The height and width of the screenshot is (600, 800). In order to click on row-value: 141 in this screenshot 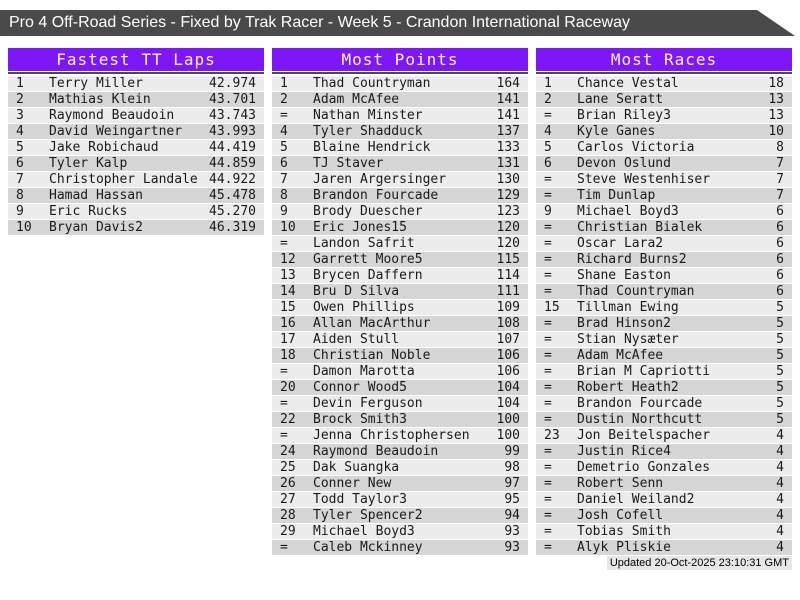, I will do `click(508, 115)`.